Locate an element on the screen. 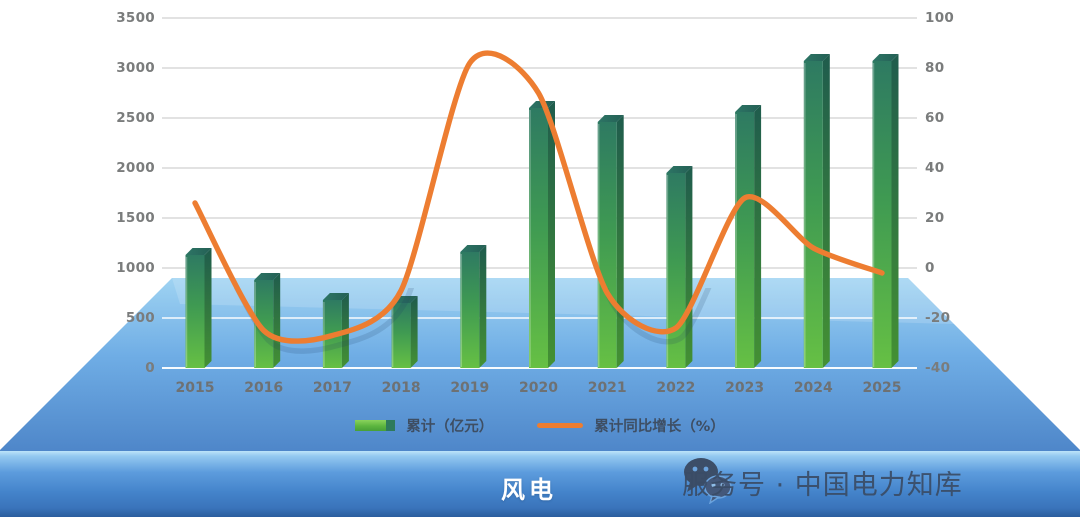  bar-series-swatch-icon is located at coordinates (375, 425).